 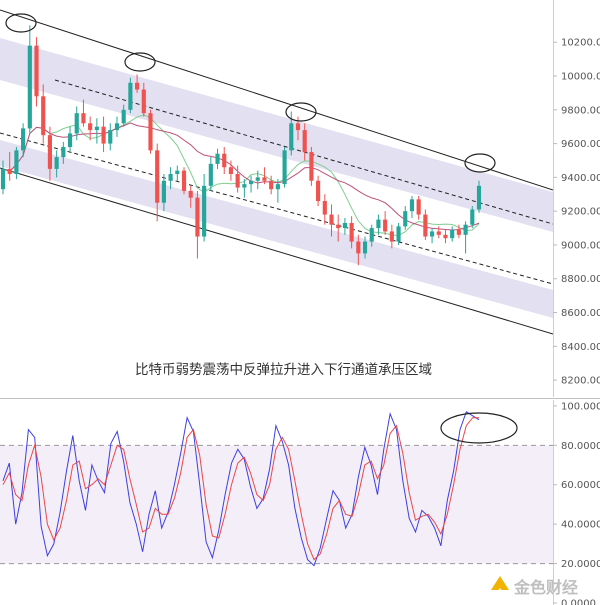 What do you see at coordinates (580, 245) in the screenshot?
I see `y-tick-label: 9000.00` at bounding box center [580, 245].